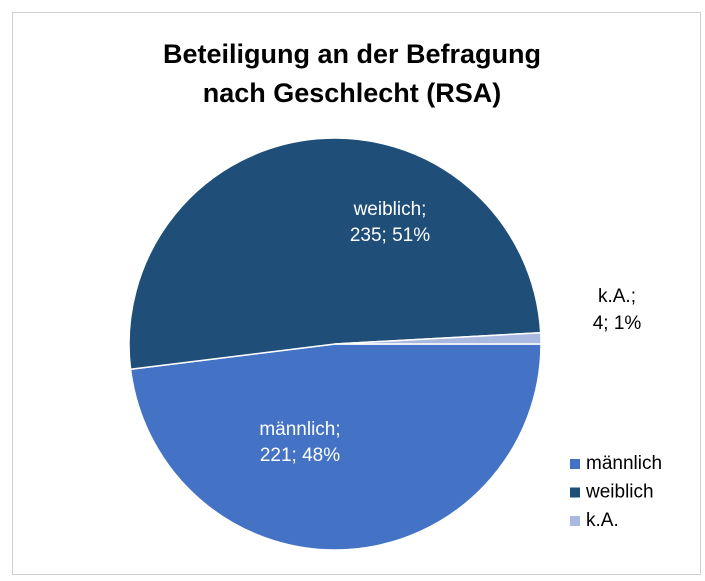  Describe the element at coordinates (602, 520) in the screenshot. I see `legend-label: k.A.` at that location.